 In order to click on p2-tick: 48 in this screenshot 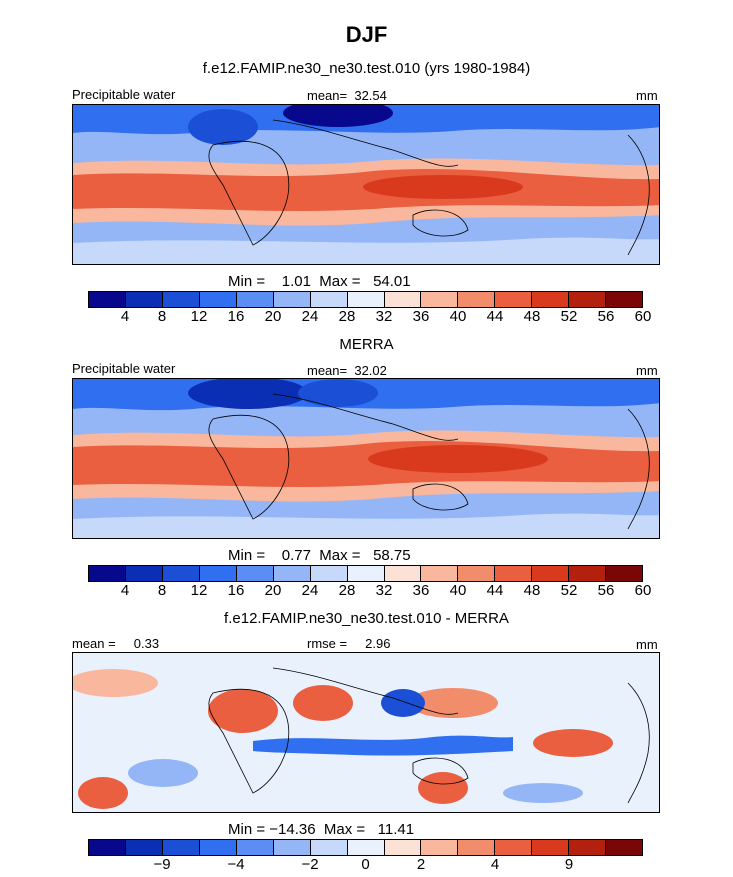, I will do `click(532, 590)`.